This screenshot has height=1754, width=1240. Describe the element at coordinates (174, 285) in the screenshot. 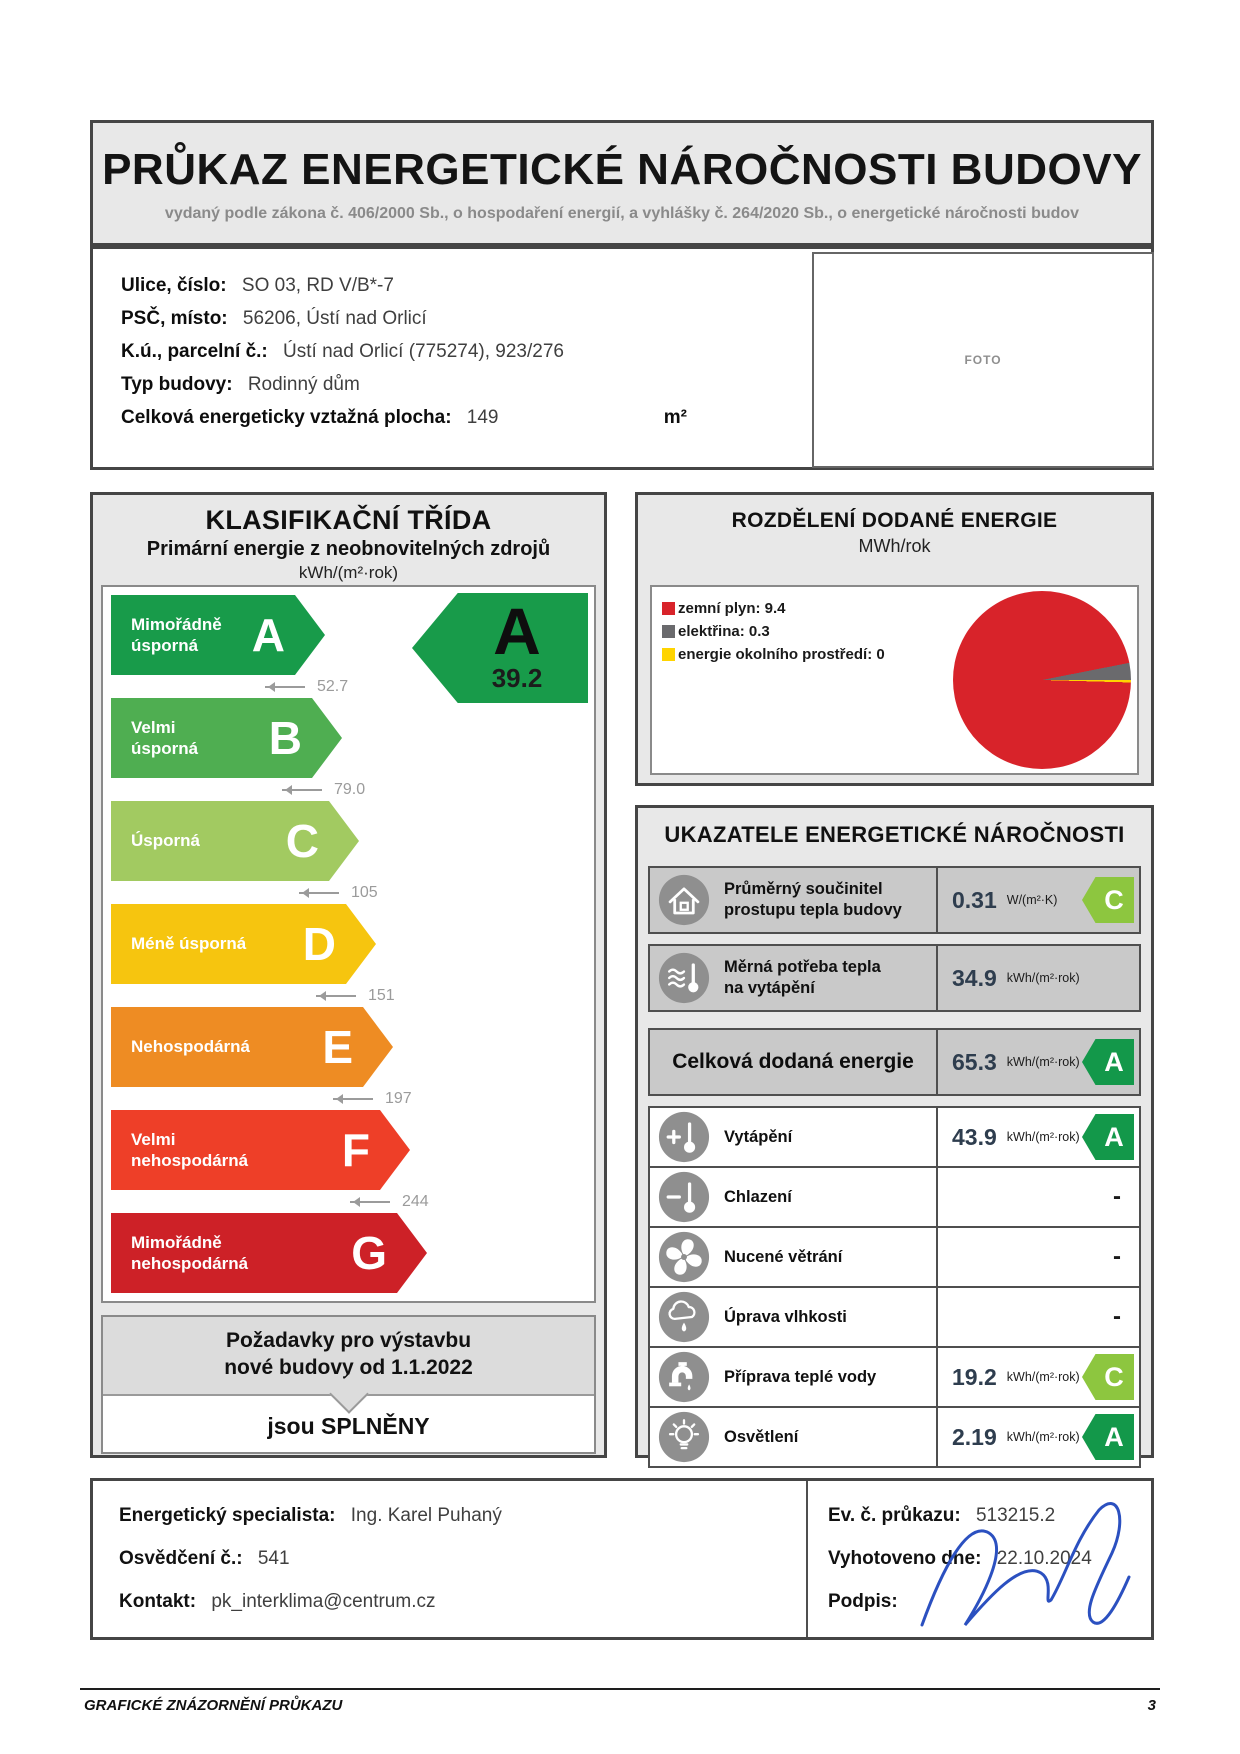

I see `field-label: Ulice, číslo:` at that location.